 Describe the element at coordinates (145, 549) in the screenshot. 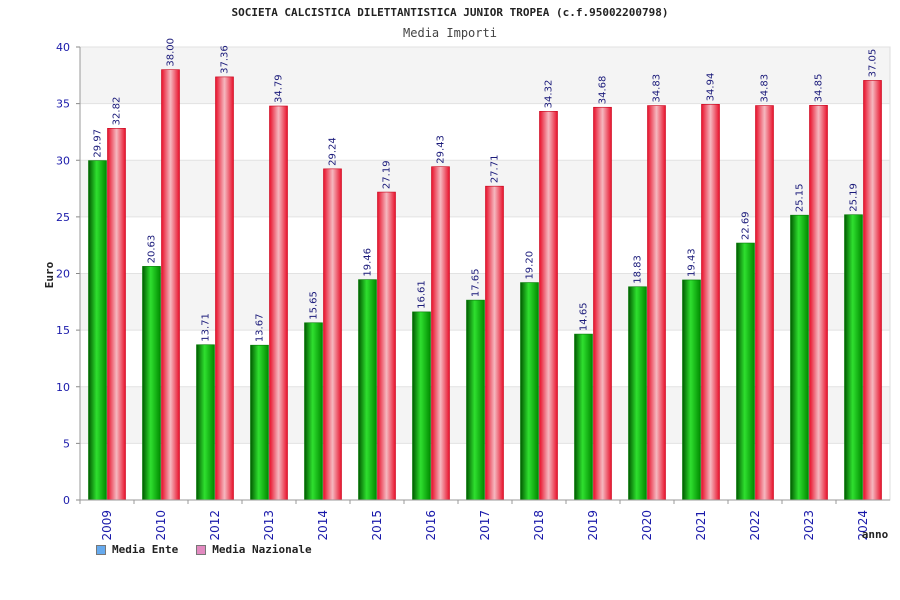

I see `legend-label: Media Ente` at that location.